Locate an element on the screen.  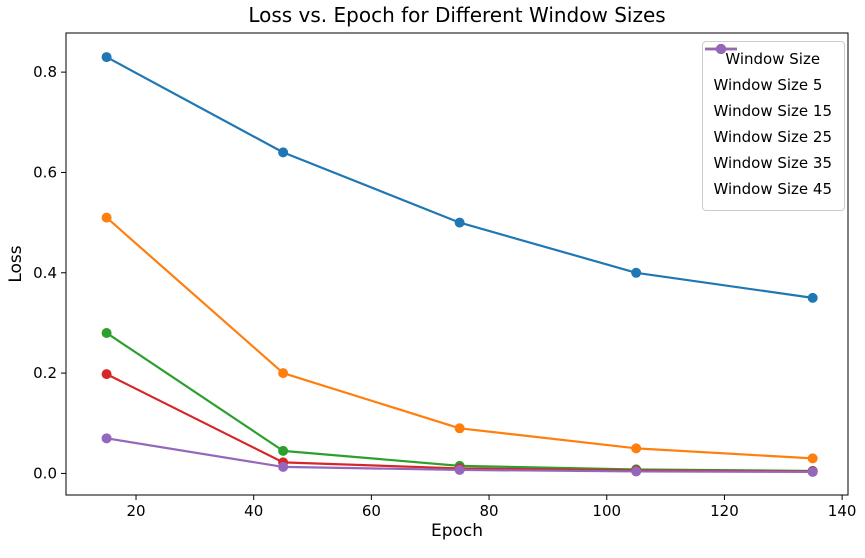
x-axis-label: Epoch is located at coordinates (457, 531).